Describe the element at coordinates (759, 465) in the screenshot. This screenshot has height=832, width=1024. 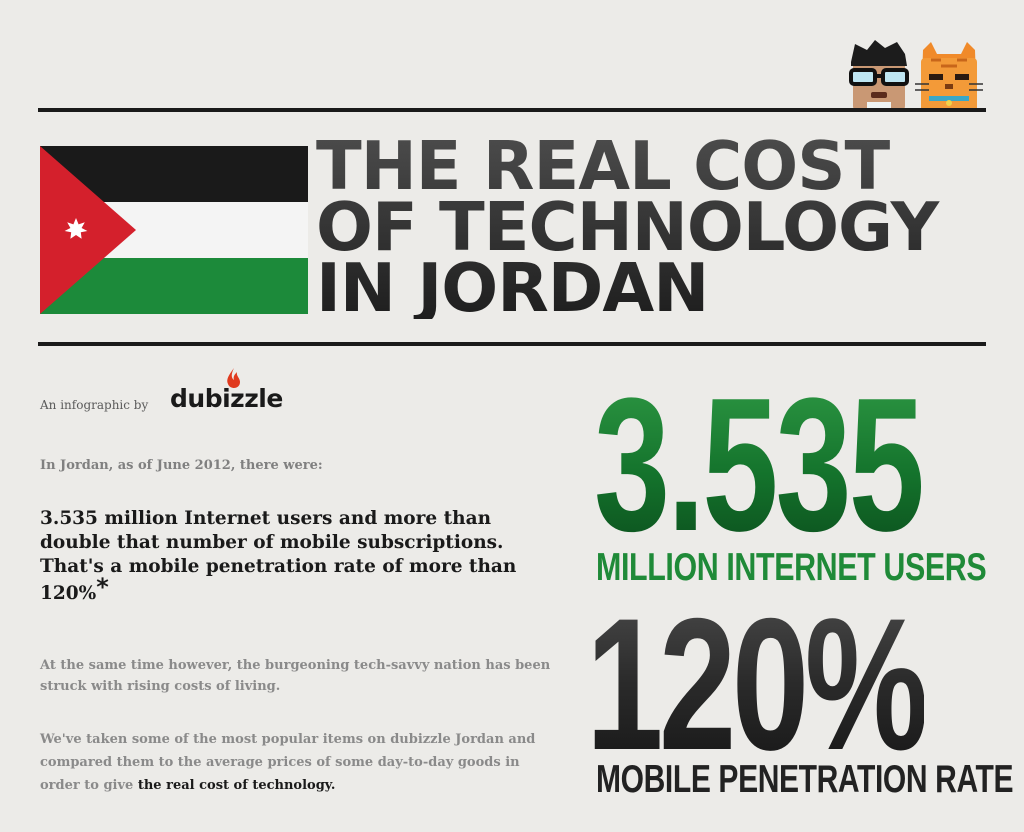
I see `stat-internet-users-value: 3.535` at that location.